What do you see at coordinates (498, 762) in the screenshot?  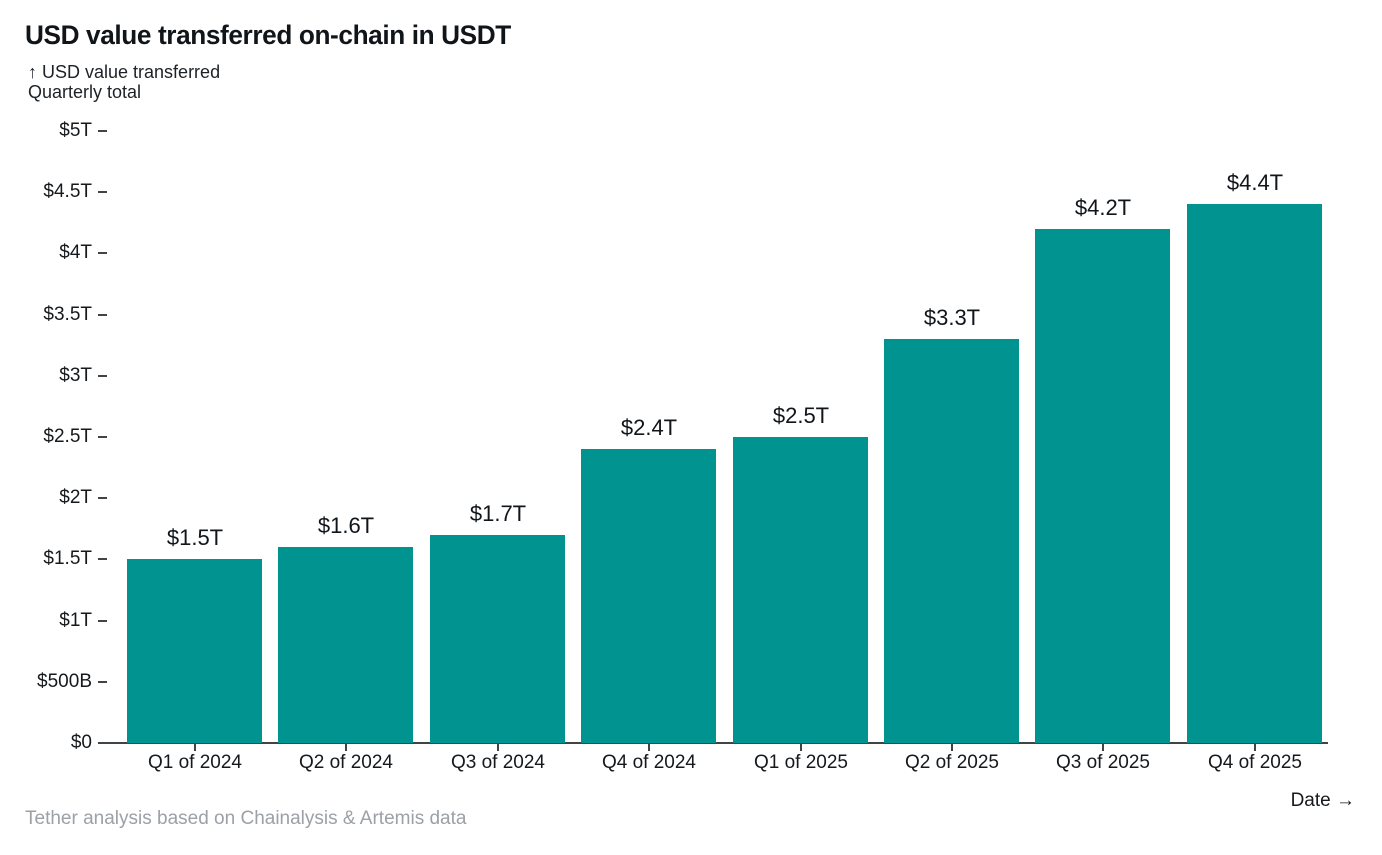 I see `x-tick-label: Q3 of 2024` at bounding box center [498, 762].